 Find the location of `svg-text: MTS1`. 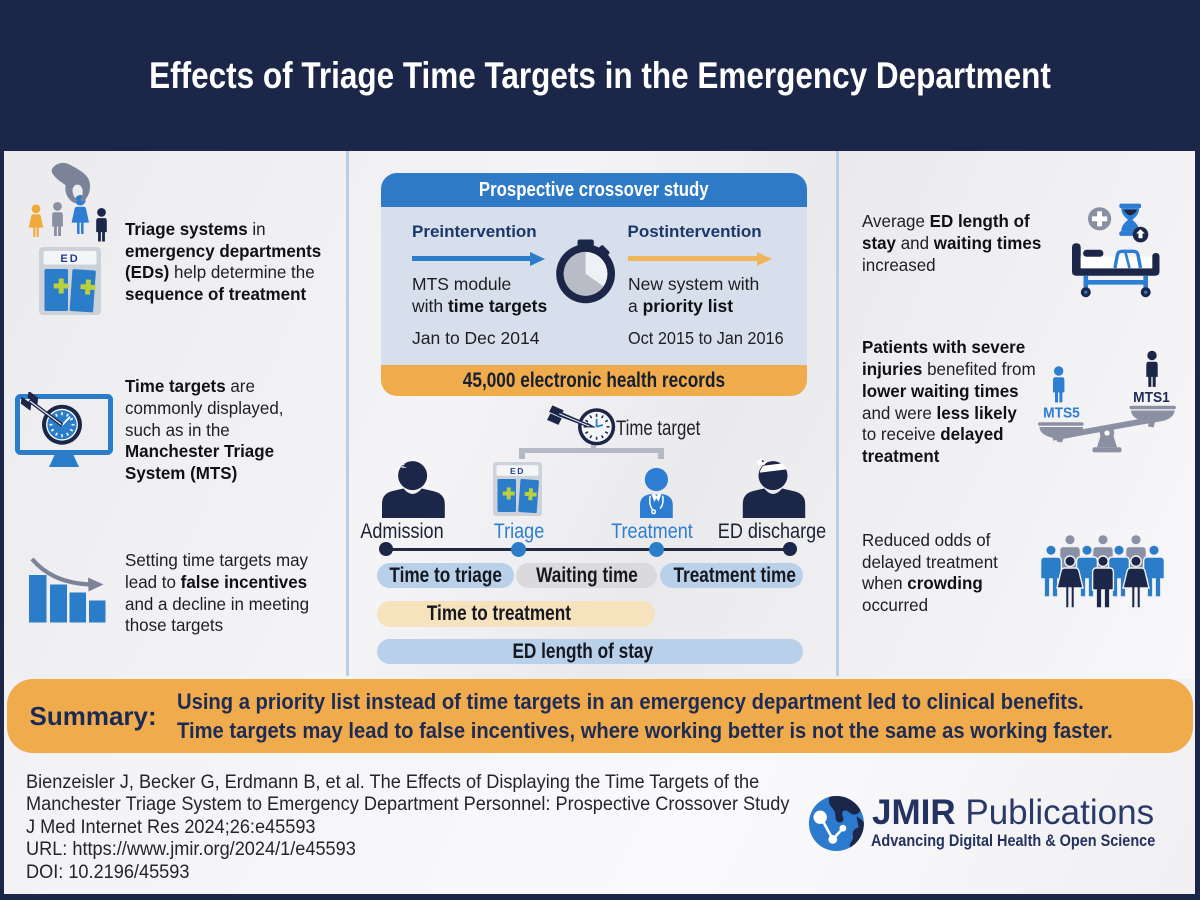

svg-text: MTS1 is located at coordinates (1151, 397).